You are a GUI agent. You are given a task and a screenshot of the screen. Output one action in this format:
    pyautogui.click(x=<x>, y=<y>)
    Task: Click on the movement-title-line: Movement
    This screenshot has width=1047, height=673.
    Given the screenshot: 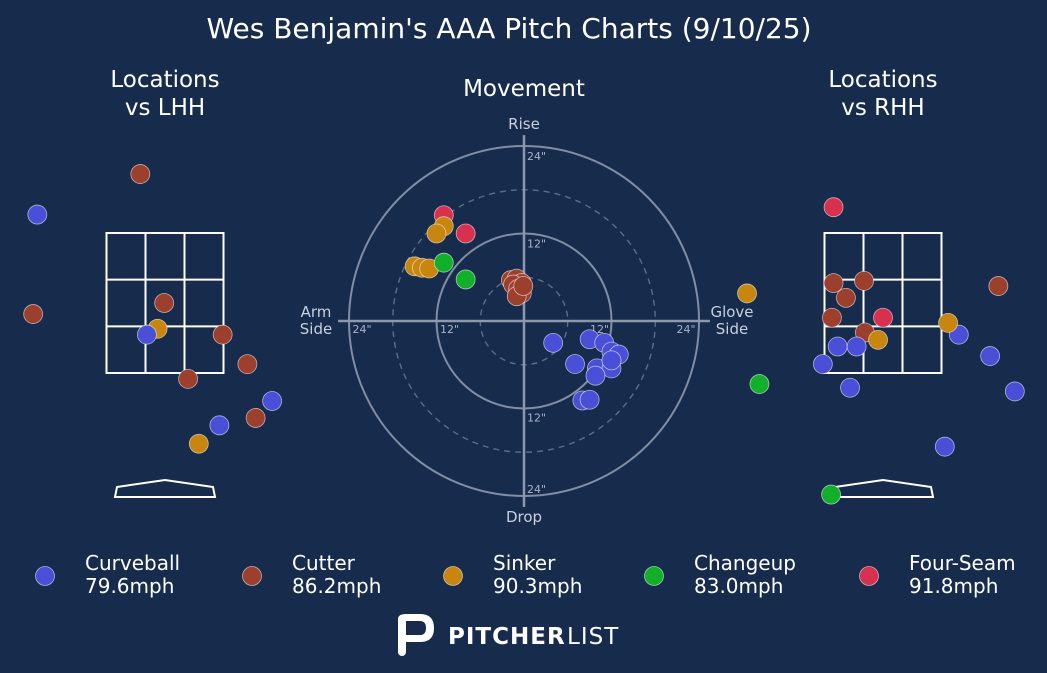 What is the action you would take?
    pyautogui.click(x=524, y=89)
    